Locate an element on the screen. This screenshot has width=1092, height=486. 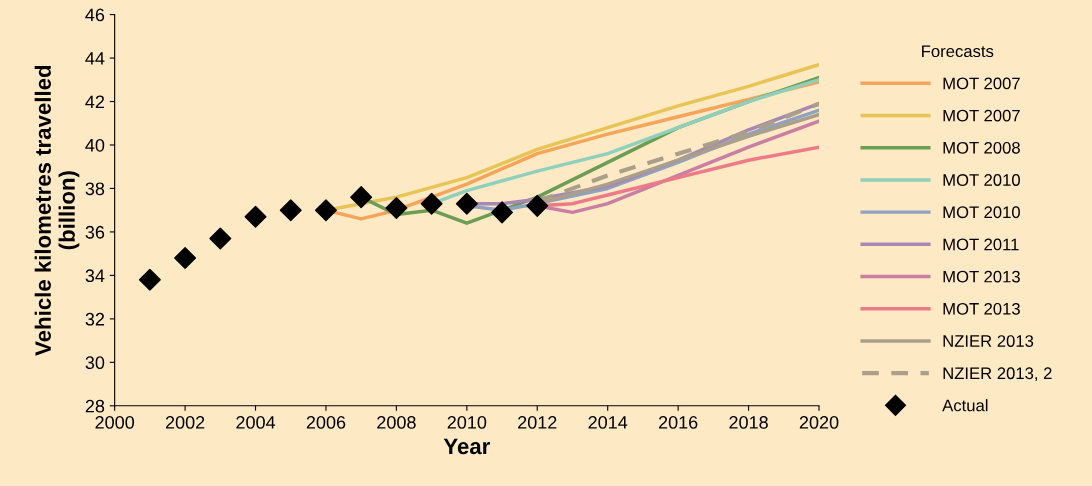
x-tick-label: 2018 is located at coordinates (748, 422).